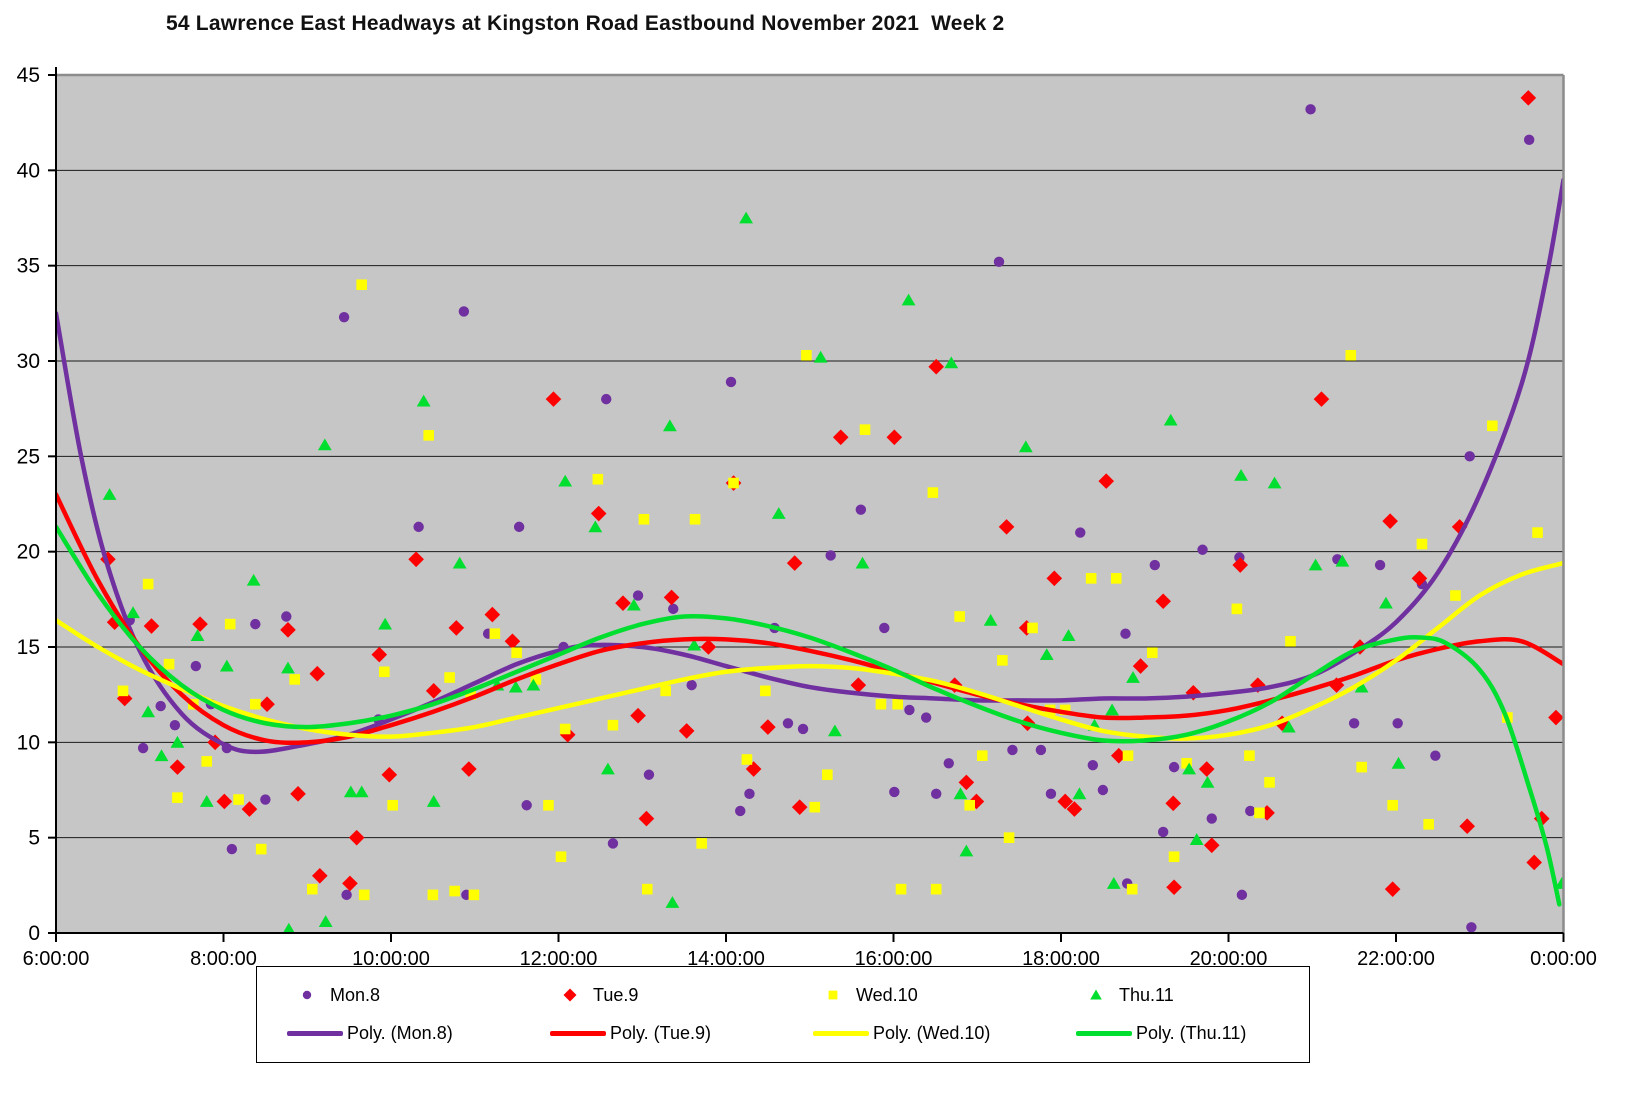 The width and height of the screenshot is (1625, 1097). Describe the element at coordinates (307, 995) in the screenshot. I see `circle-marker-icon` at that location.